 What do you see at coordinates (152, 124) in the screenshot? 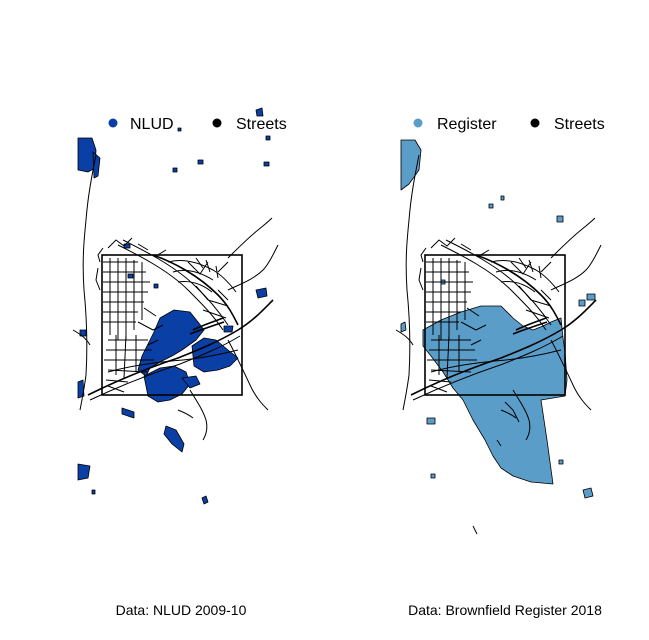
I see `legend-nlud-label: NLUD` at bounding box center [152, 124].